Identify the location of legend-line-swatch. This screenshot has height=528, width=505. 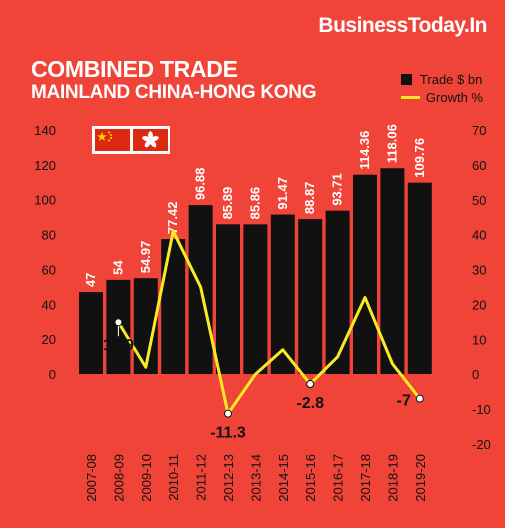
(410, 97).